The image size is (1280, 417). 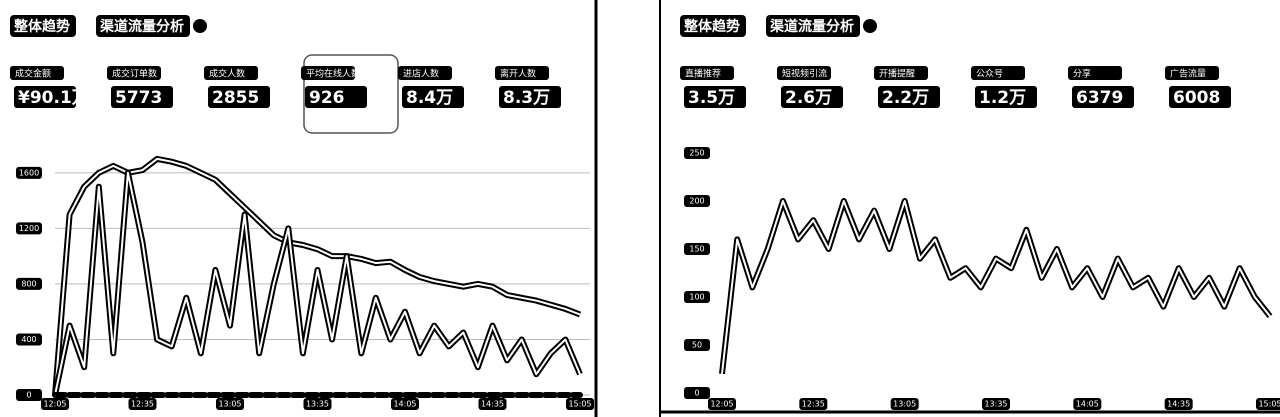 I want to click on metric-label: 成交人数, so click(x=227, y=74).